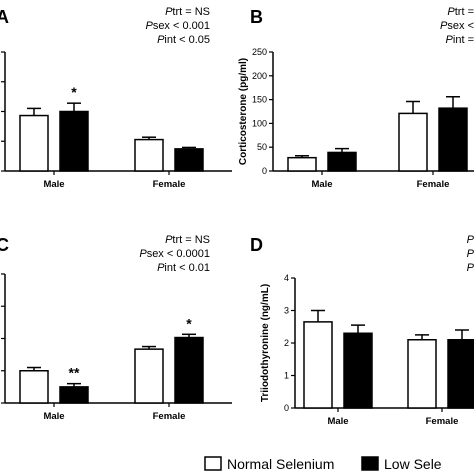 The width and height of the screenshot is (474, 474). Describe the element at coordinates (4, 245) in the screenshot. I see `panel-label-c: C` at that location.